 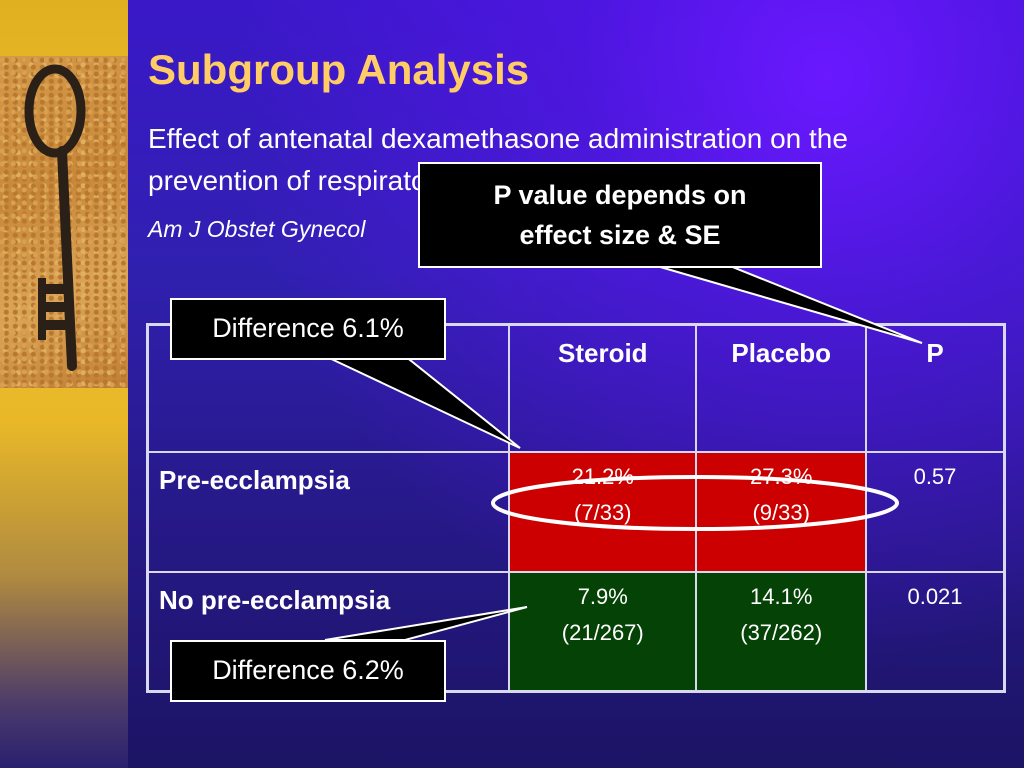 What do you see at coordinates (603, 388) in the screenshot?
I see `header-steroid: Steroid` at bounding box center [603, 388].